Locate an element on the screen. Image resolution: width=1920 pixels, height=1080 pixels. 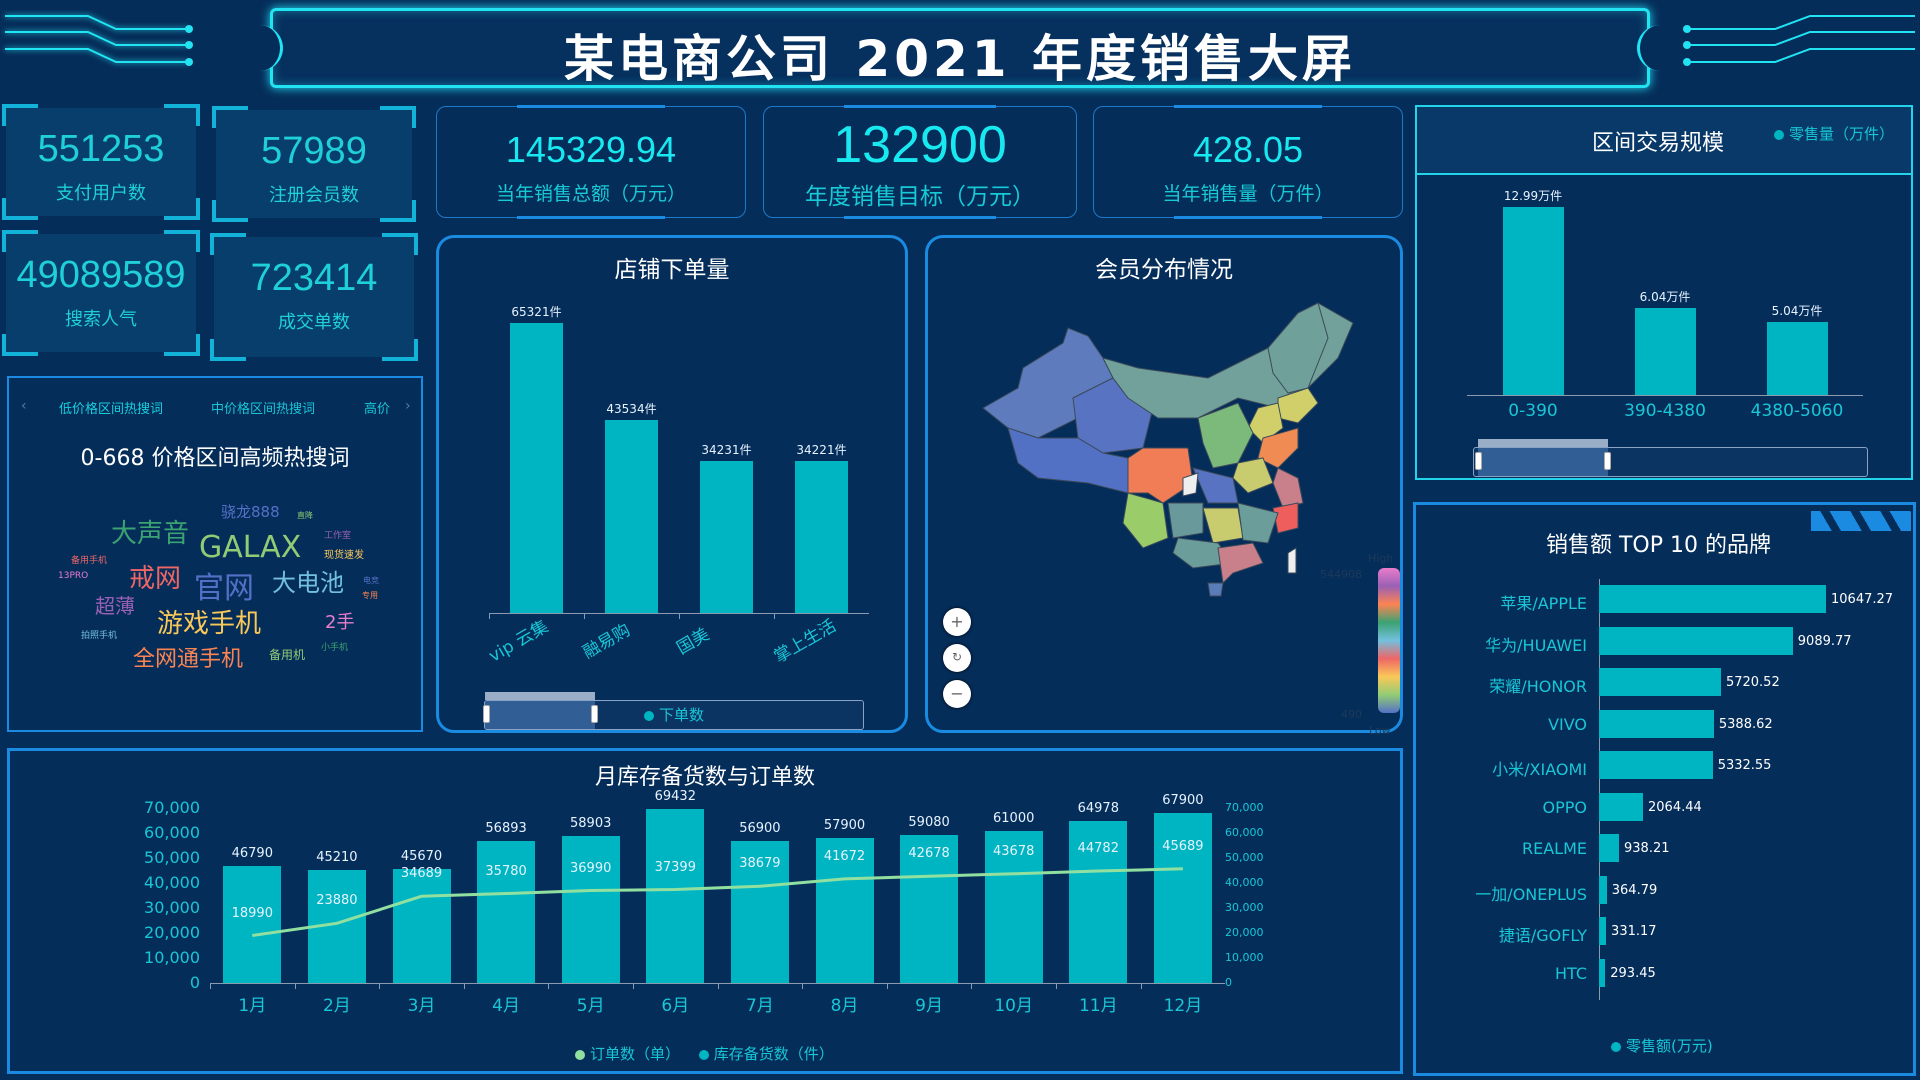
y-axis-right-label: 20,000 is located at coordinates (1244, 932).